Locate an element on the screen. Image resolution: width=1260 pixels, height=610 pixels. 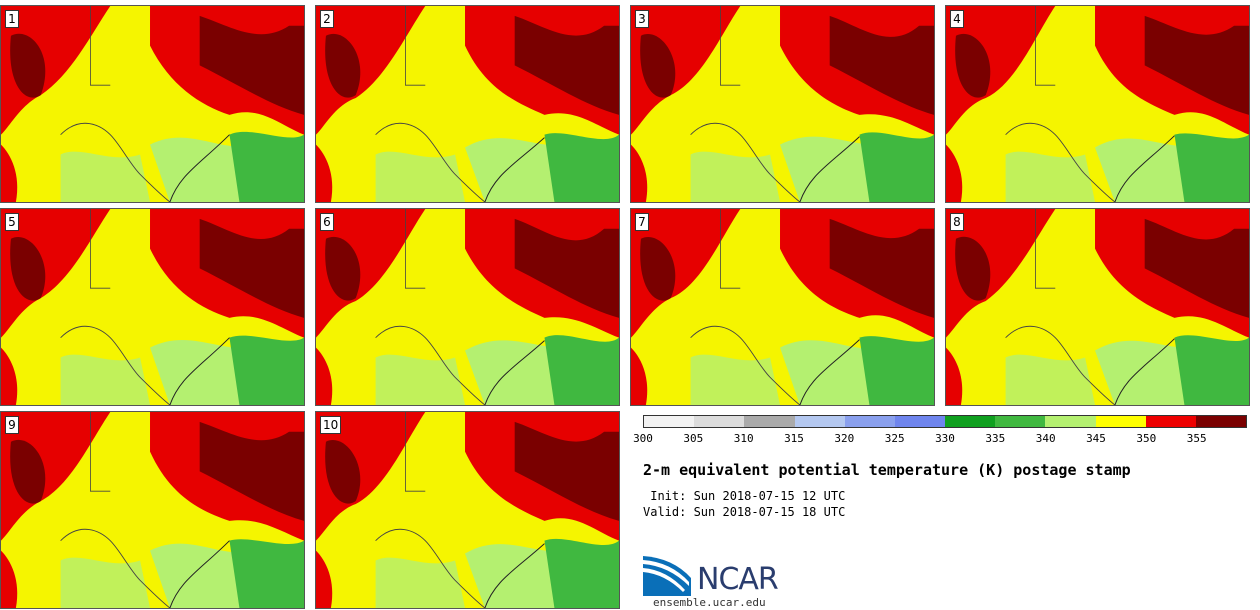
init-time: Init: Sun 2018-07-15 12 UTC is located at coordinates (744, 496).